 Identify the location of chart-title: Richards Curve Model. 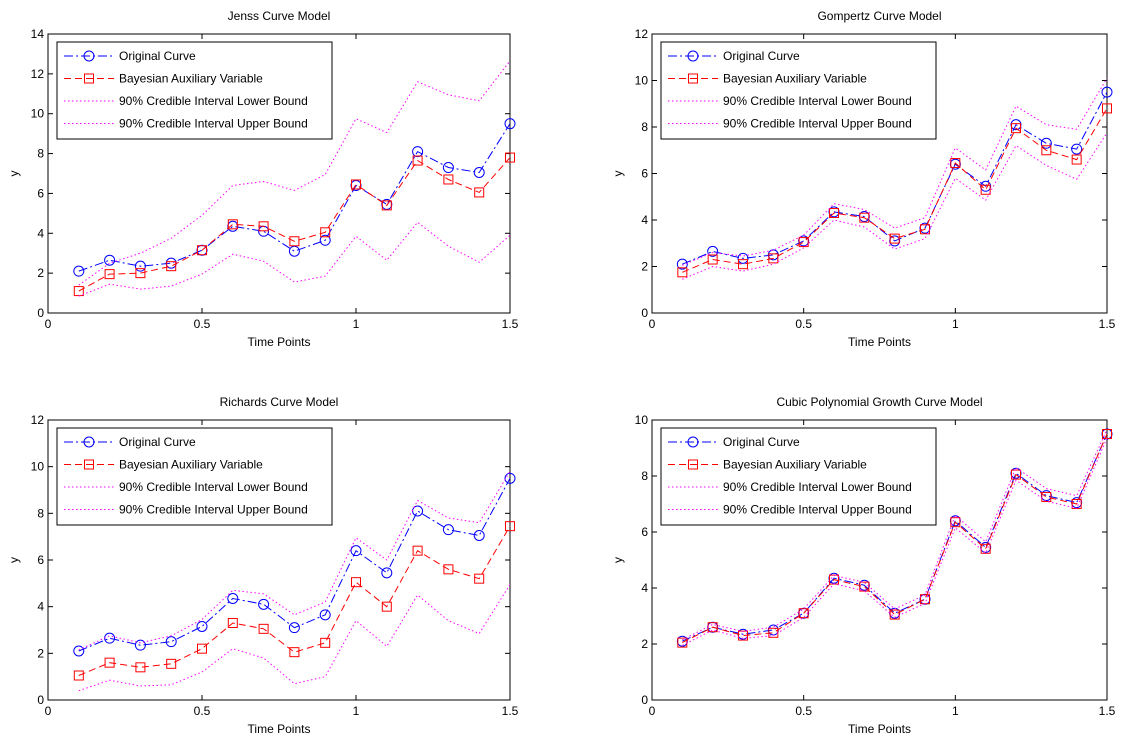
(279, 402).